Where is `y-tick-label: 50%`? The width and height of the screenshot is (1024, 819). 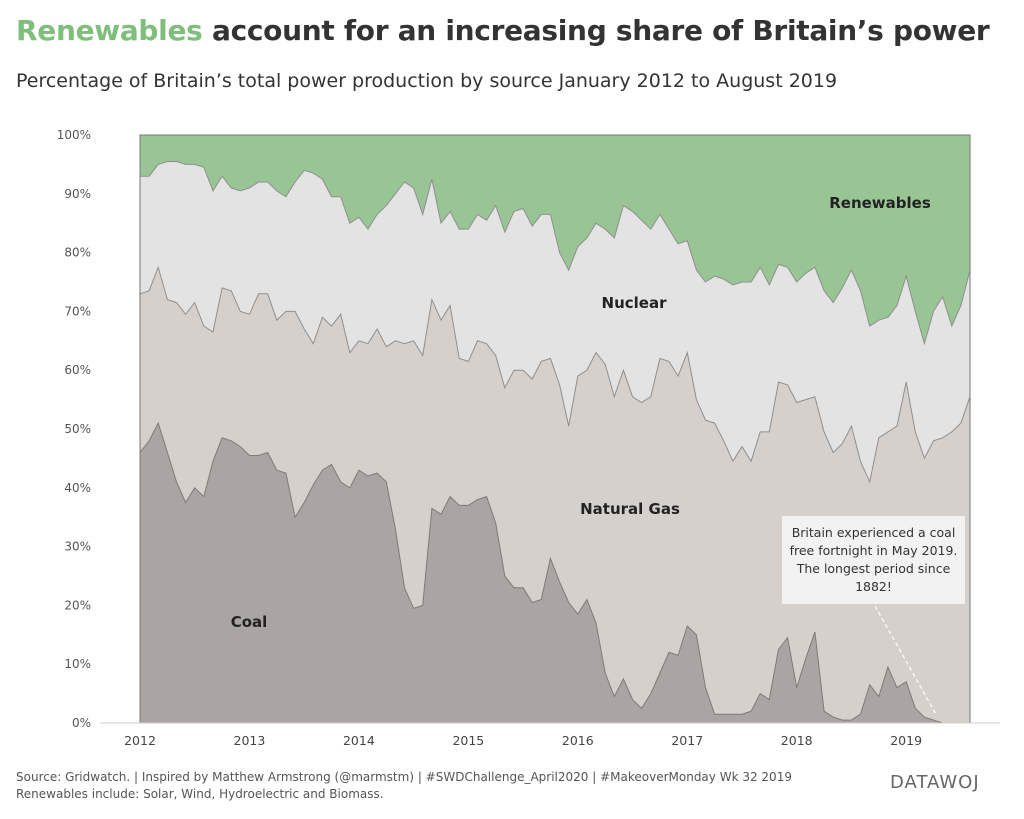 y-tick-label: 50% is located at coordinates (77, 429).